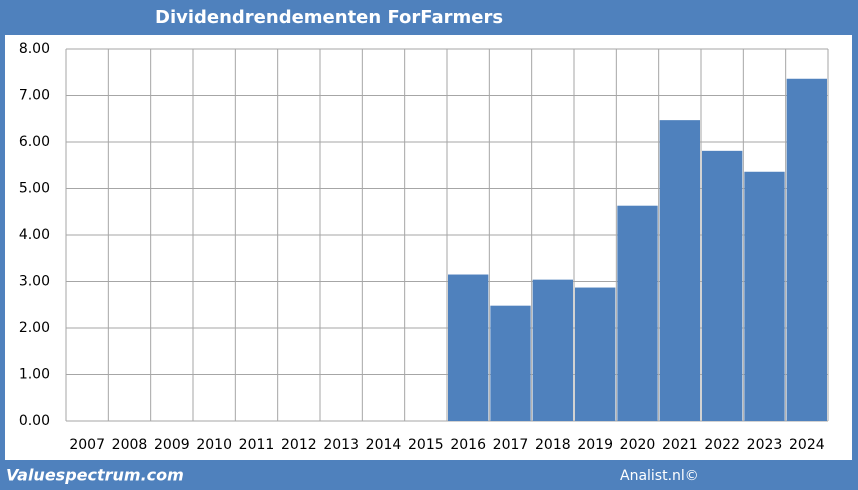 This screenshot has height=490, width=858. I want to click on y-tick-label: 6.00, so click(34, 142).